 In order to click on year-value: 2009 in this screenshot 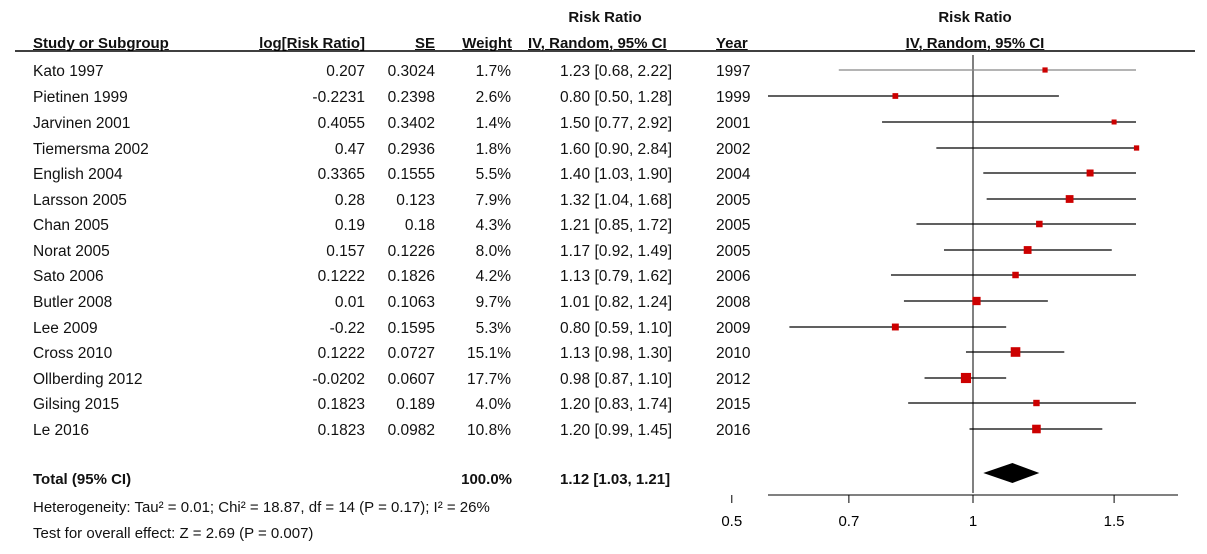, I will do `click(733, 328)`.